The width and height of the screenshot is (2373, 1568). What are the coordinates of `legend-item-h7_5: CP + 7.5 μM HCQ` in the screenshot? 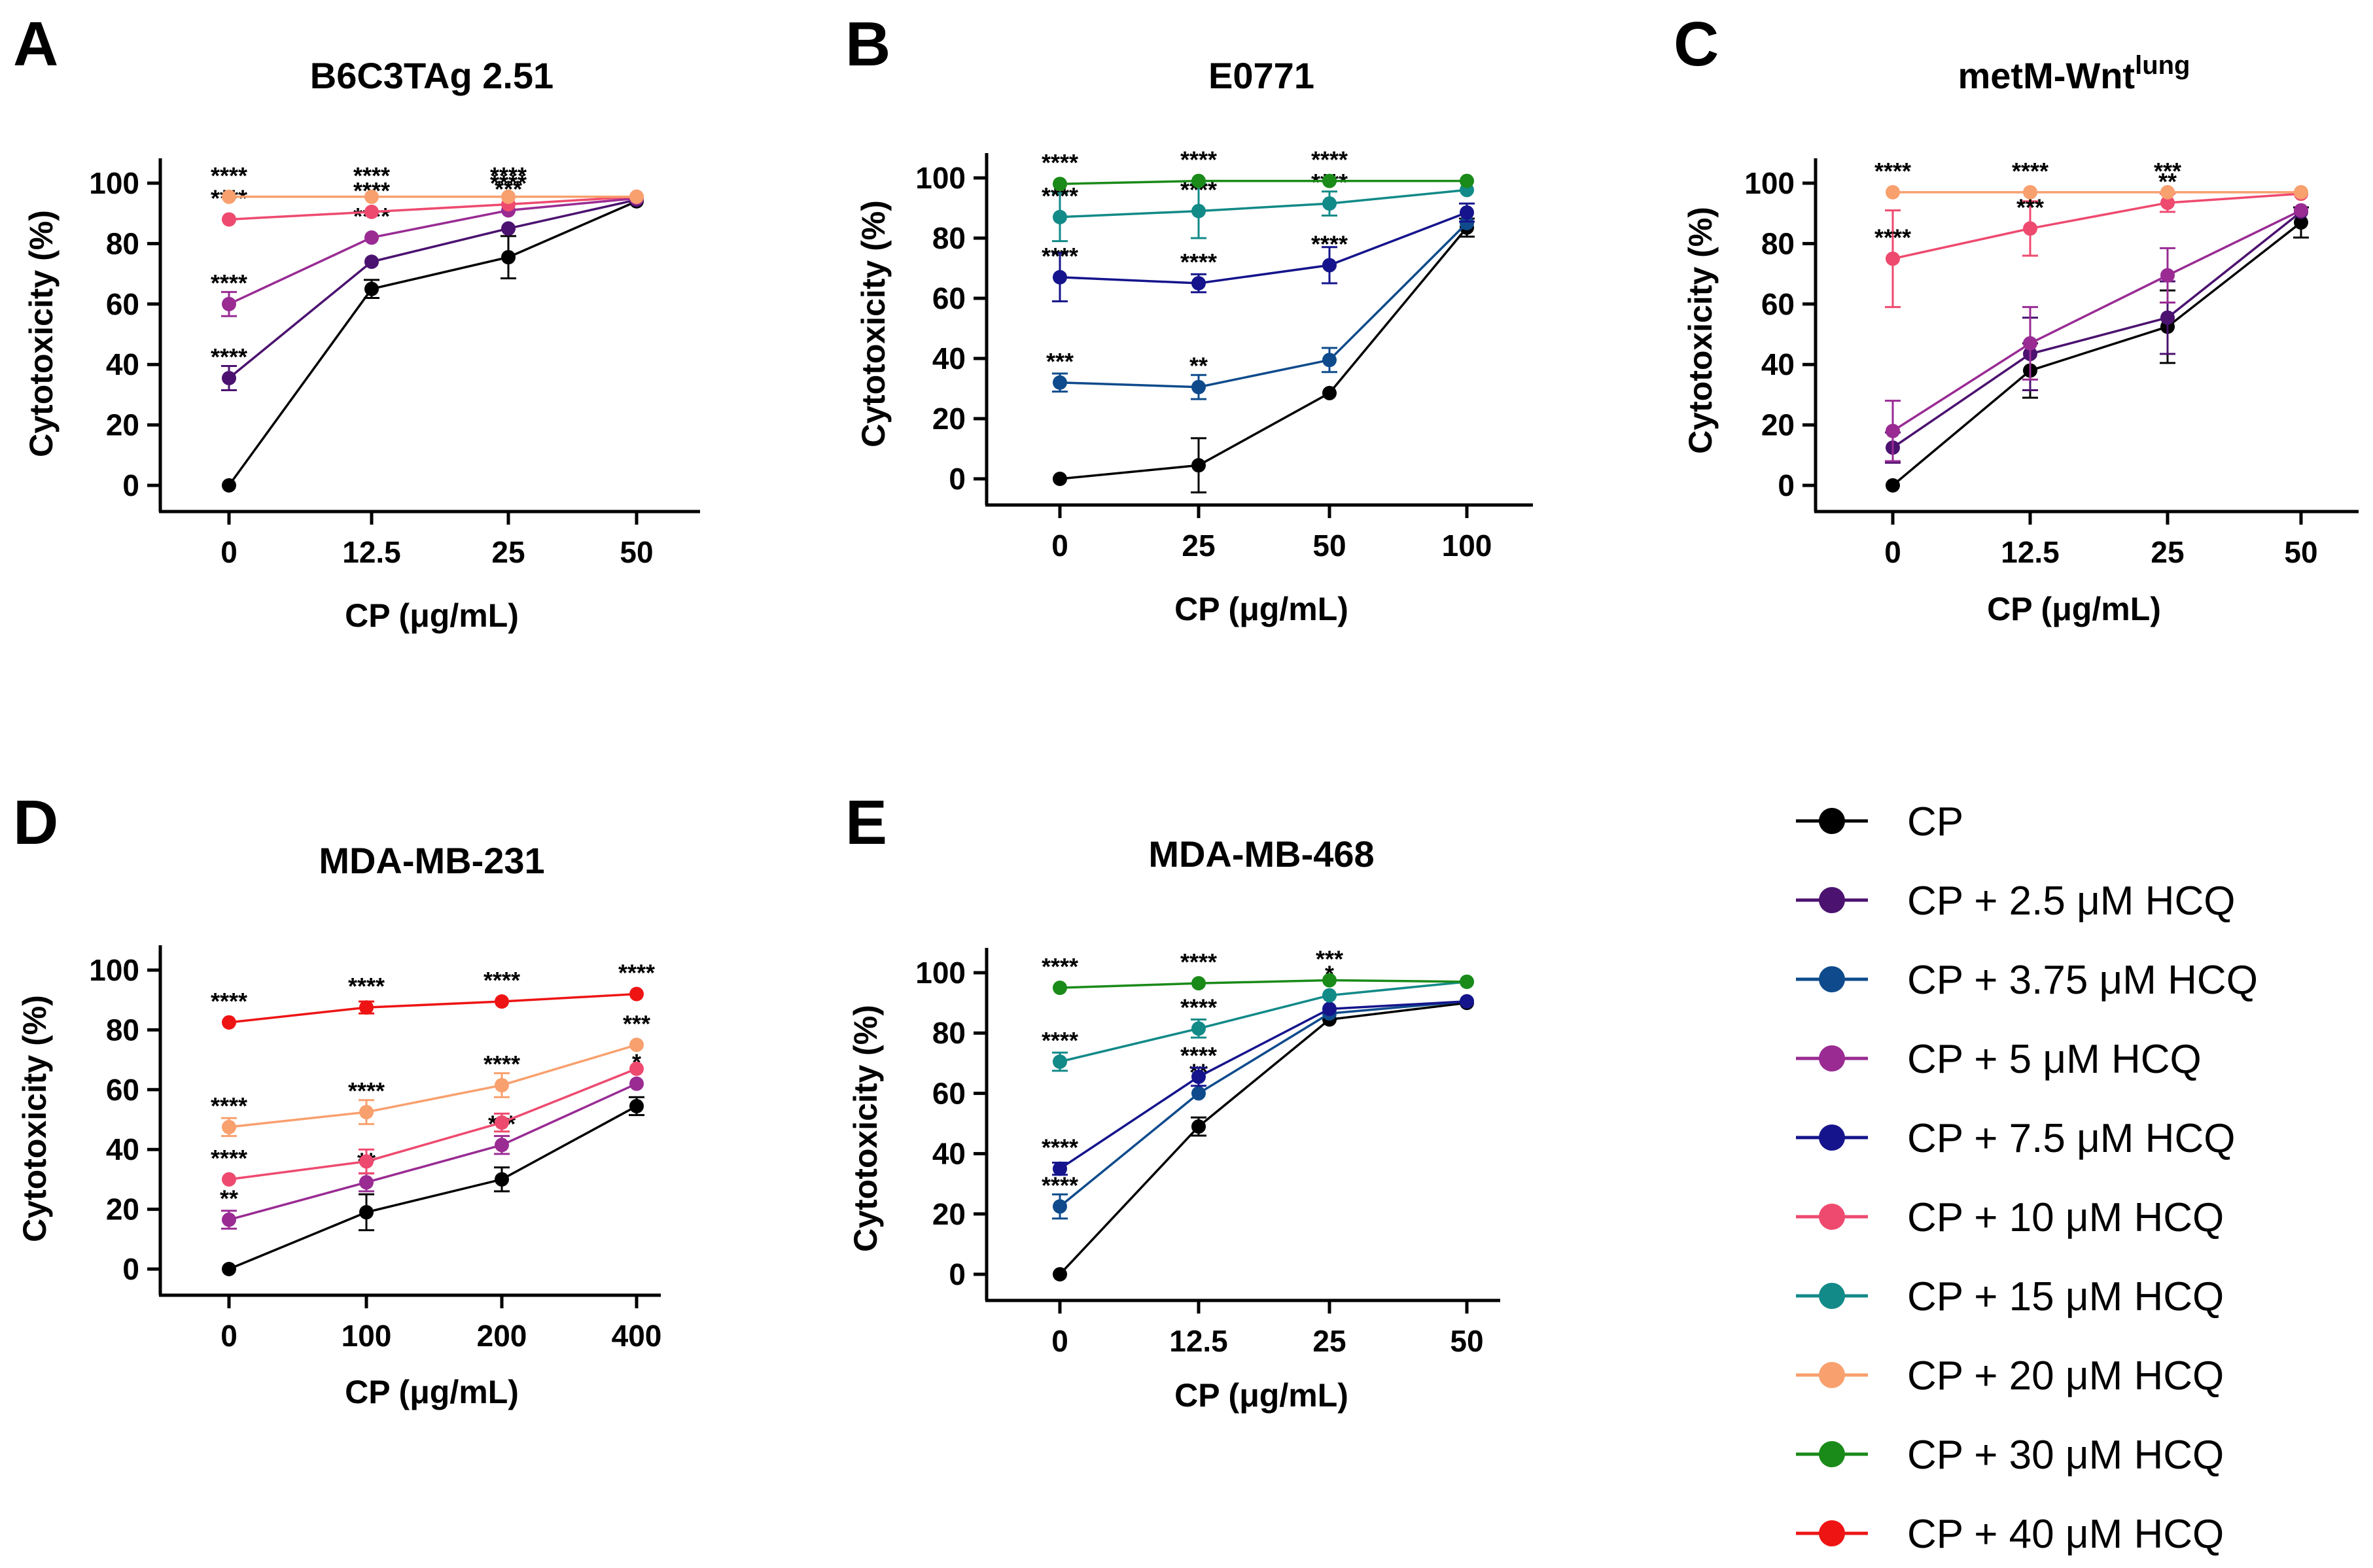 It's located at (2015, 1138).